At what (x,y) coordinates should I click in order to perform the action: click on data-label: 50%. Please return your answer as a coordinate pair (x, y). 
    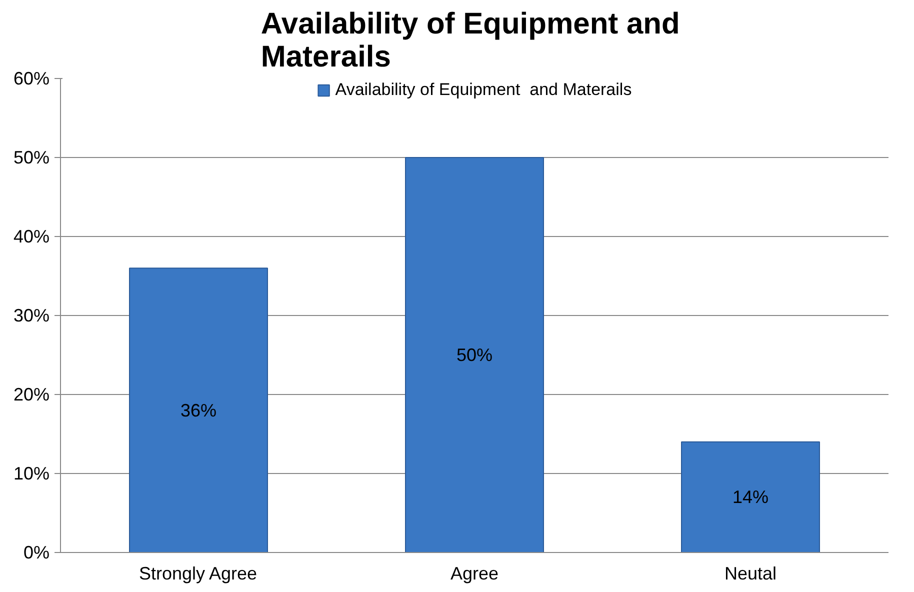
    Looking at the image, I should click on (474, 355).